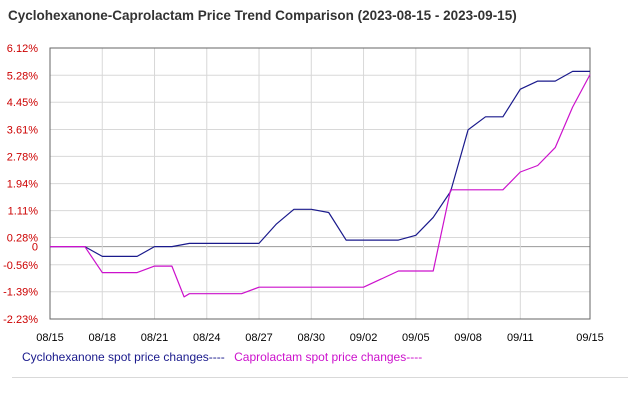 The height and width of the screenshot is (400, 640). What do you see at coordinates (155, 338) in the screenshot?
I see `x-tick-label: 08/21` at bounding box center [155, 338].